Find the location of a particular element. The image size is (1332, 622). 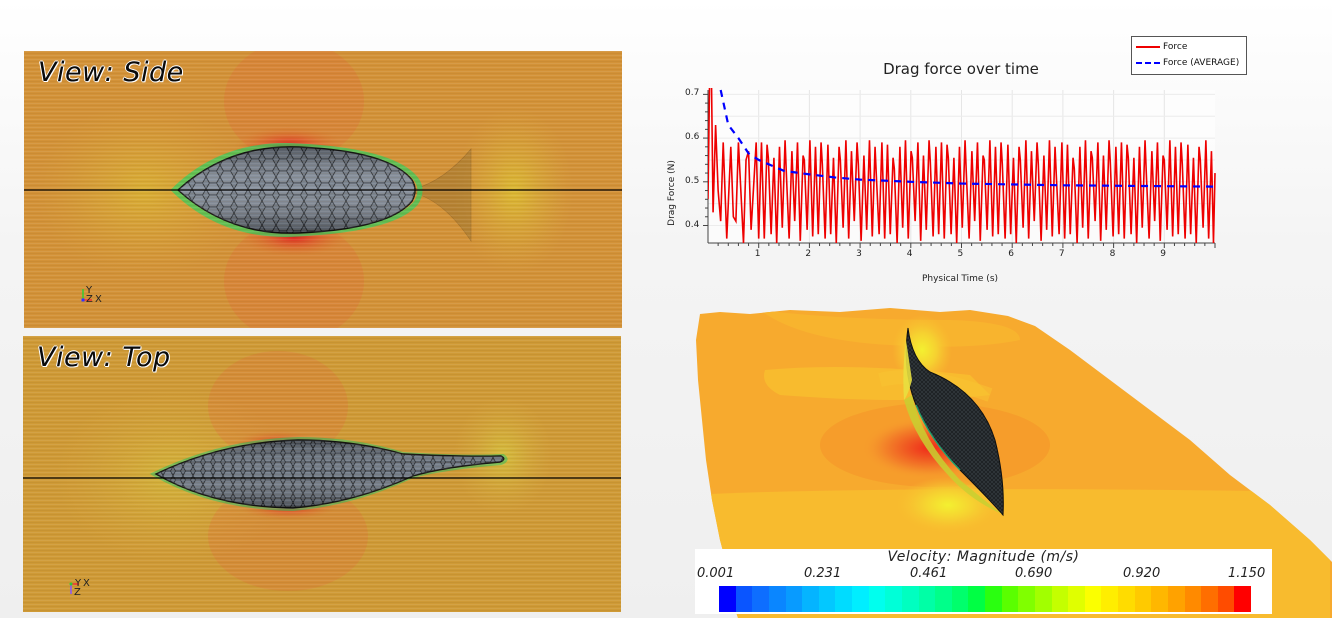

colorbar-gradient is located at coordinates (985, 599).